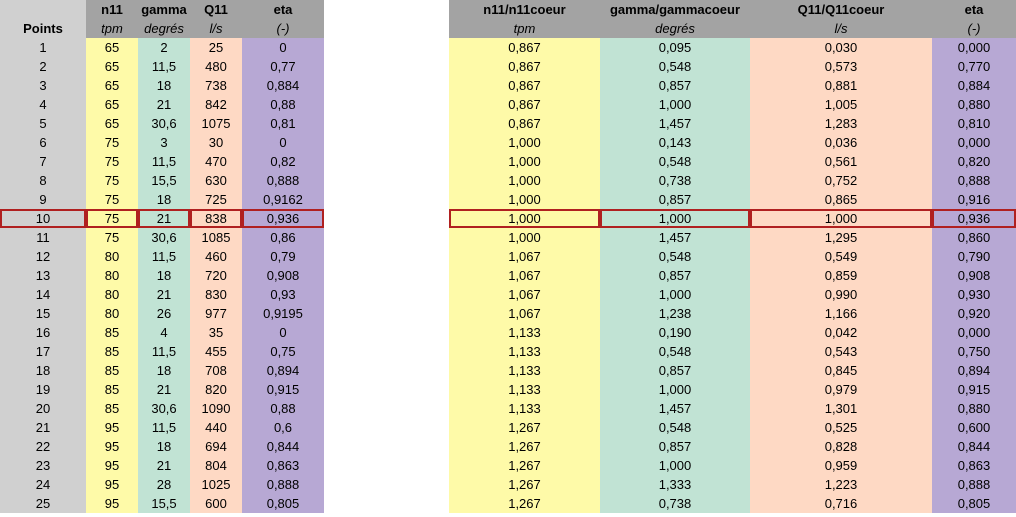  I want to click on q11-cell: 1085, so click(216, 237).